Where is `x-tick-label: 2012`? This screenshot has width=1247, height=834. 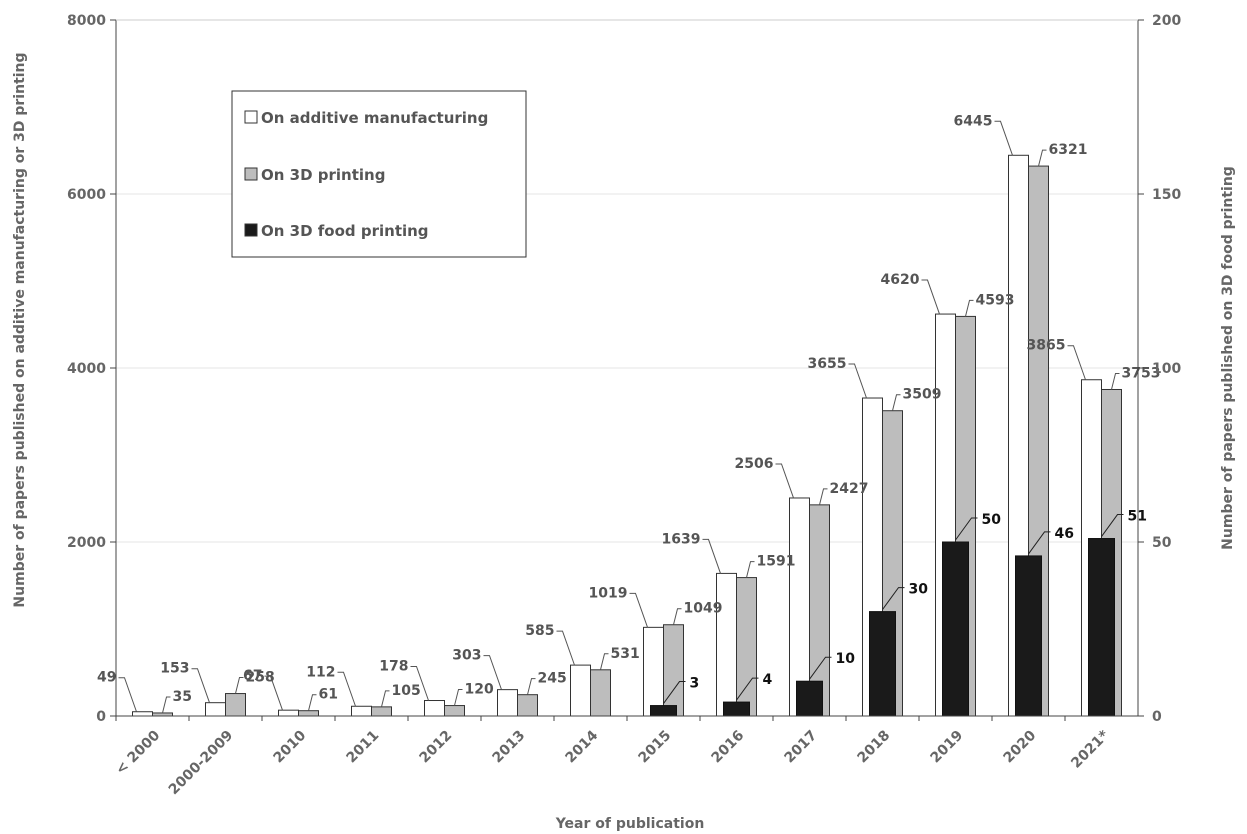
x-tick-label: 2012 is located at coordinates (435, 747).